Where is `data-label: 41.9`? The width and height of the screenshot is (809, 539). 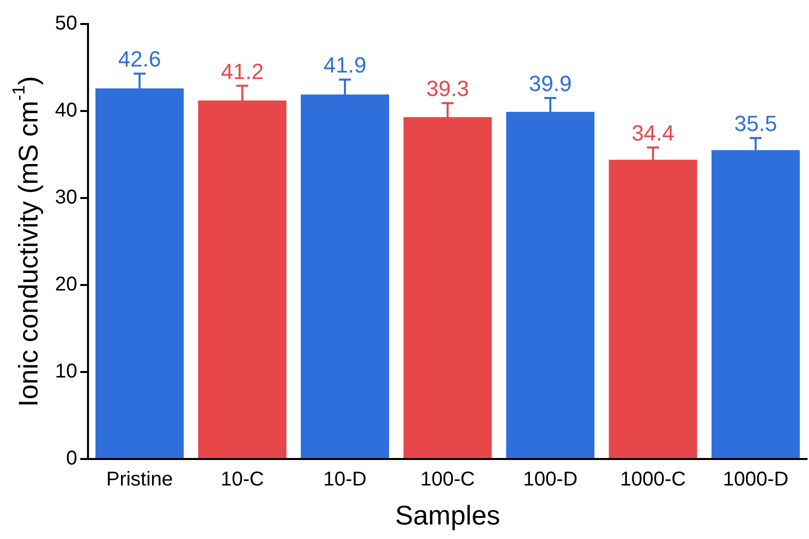
data-label: 41.9 is located at coordinates (345, 65).